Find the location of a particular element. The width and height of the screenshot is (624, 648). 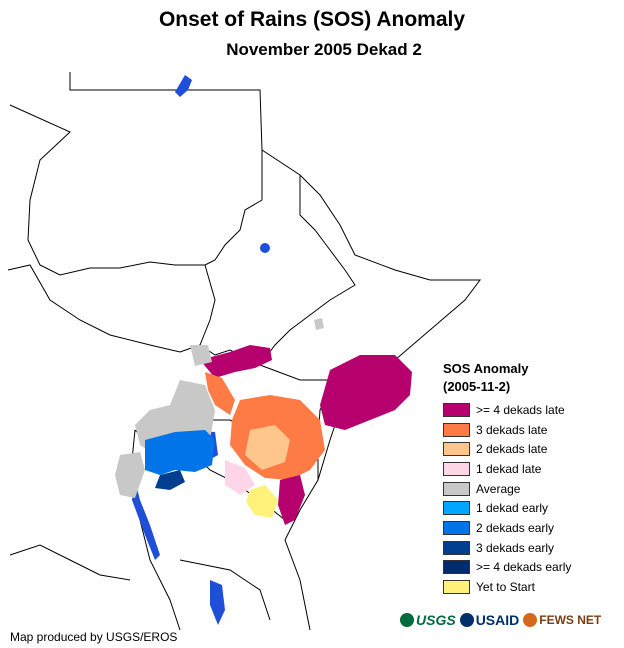

legend-item: >= 4 dekads late is located at coordinates (507, 410).